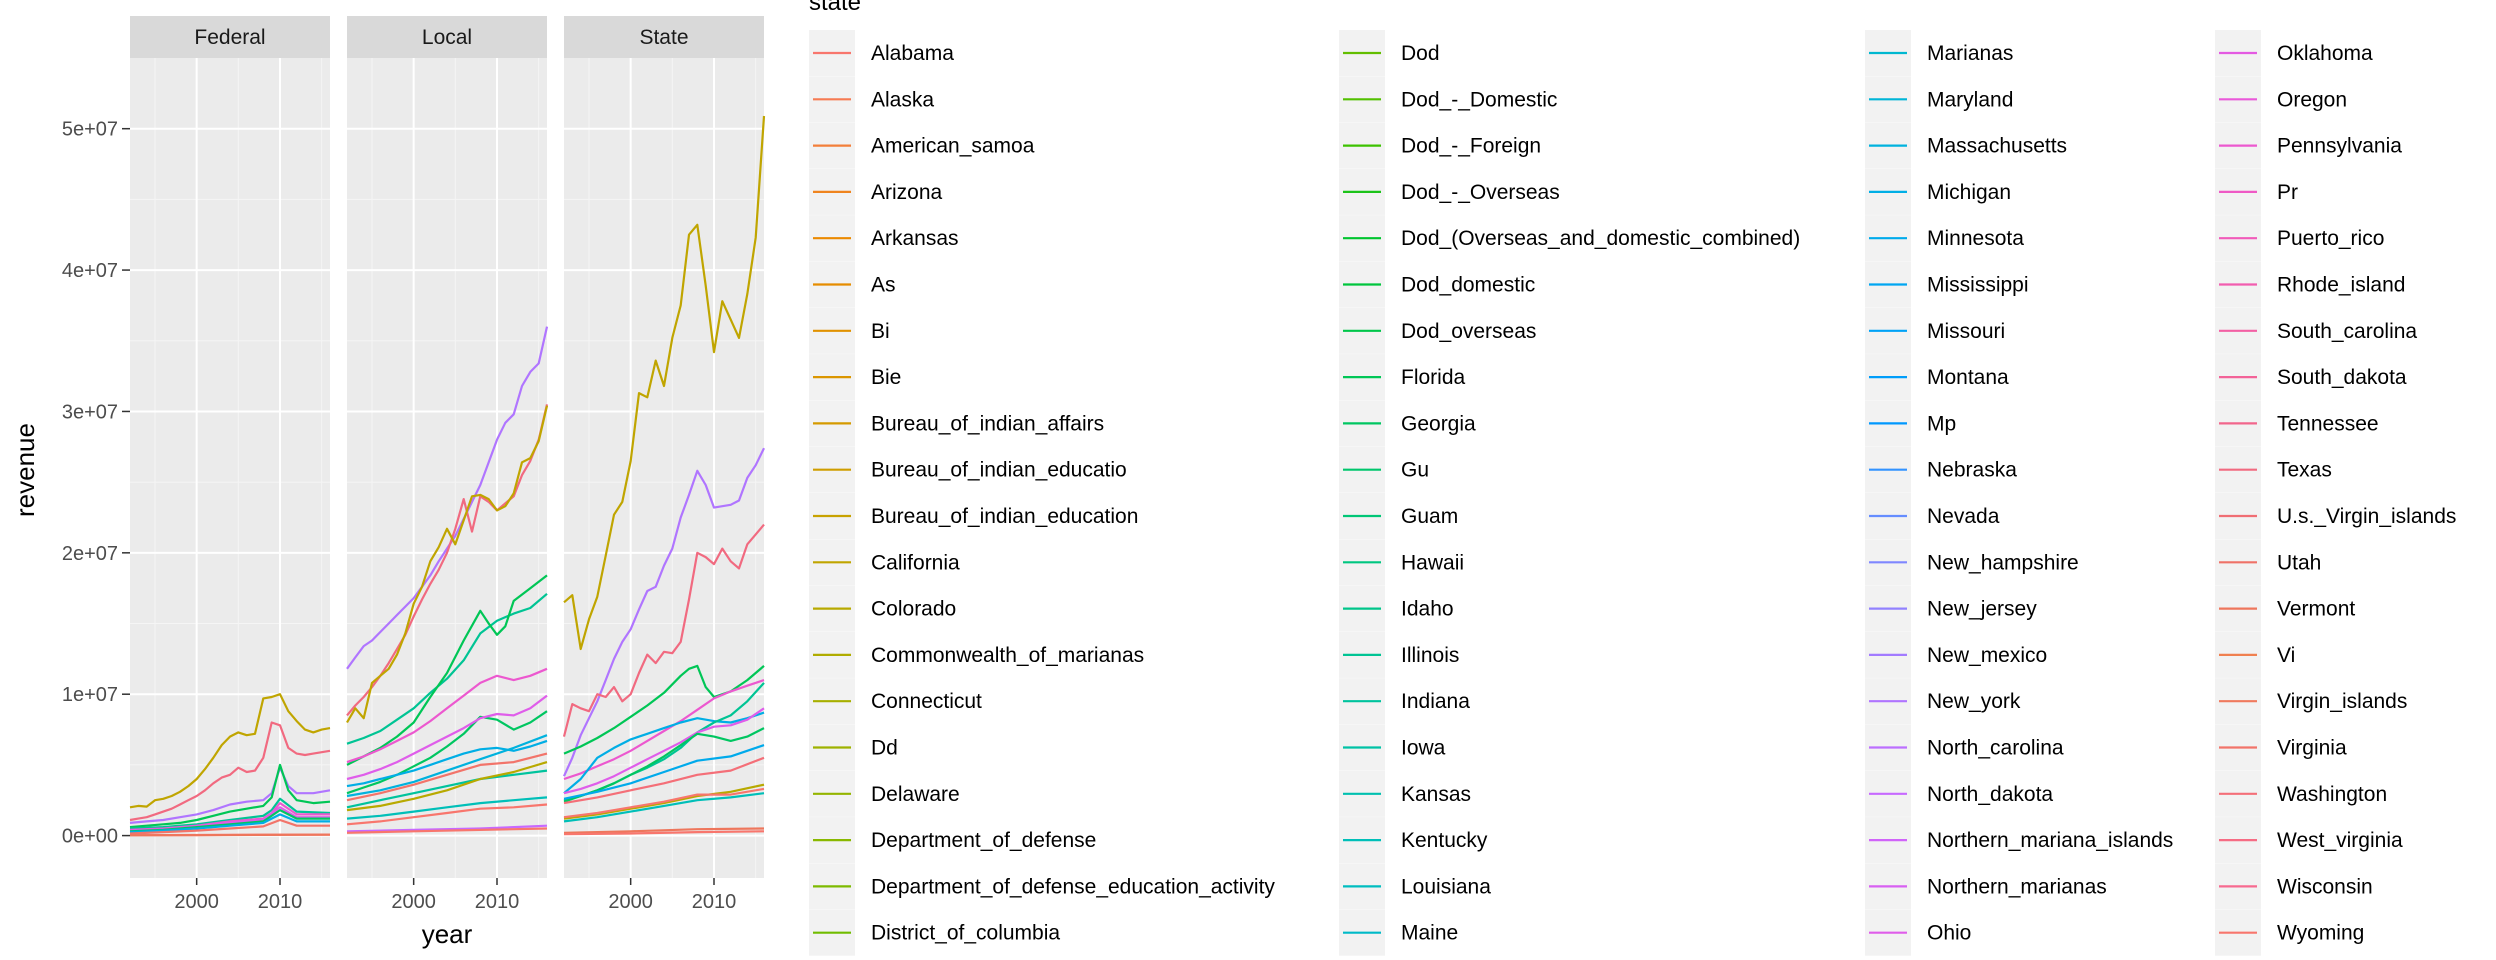 This screenshot has width=2496, height=960. What do you see at coordinates (884, 562) in the screenshot?
I see `legend-item: California` at bounding box center [884, 562].